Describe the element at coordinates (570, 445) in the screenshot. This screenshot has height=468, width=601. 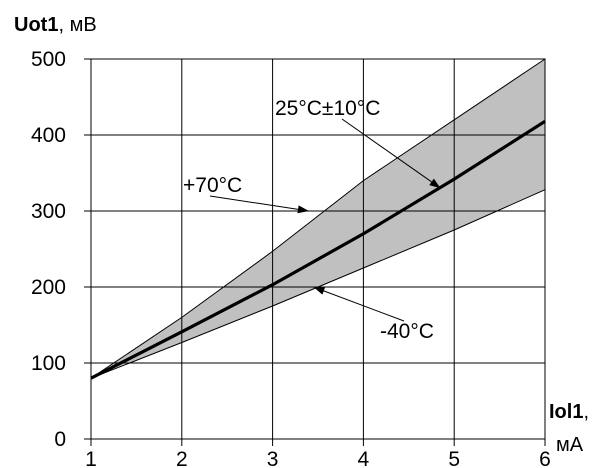
I see `x-axis-unit: мА` at that location.